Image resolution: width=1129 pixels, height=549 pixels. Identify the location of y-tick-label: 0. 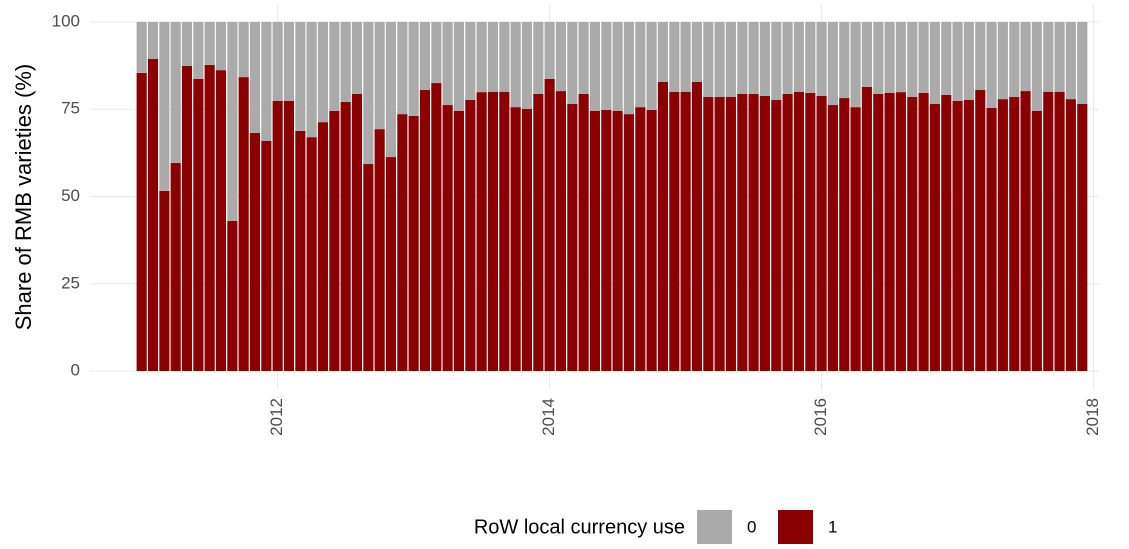
(75, 370).